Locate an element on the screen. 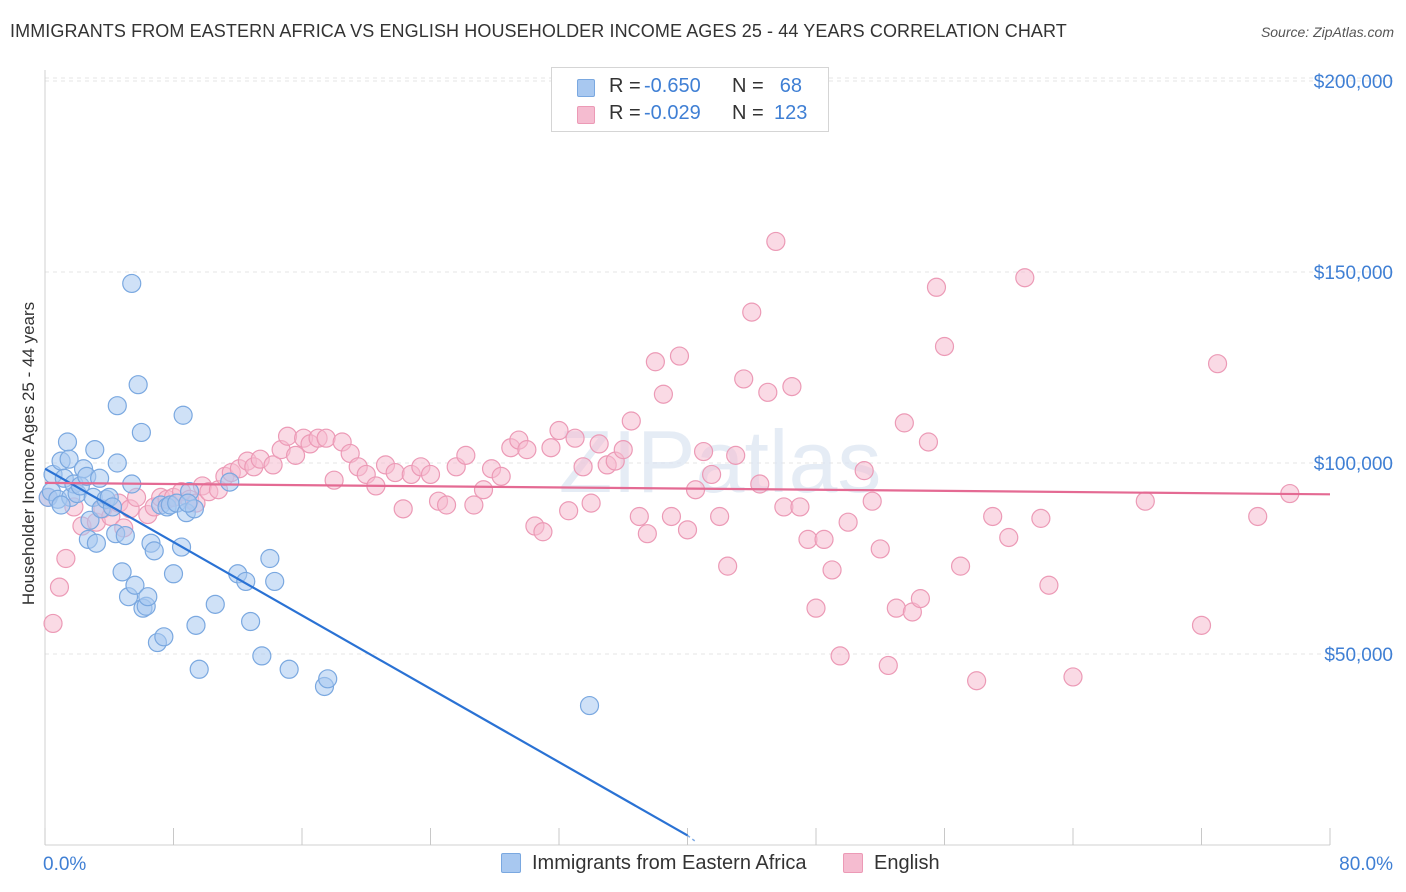 The width and height of the screenshot is (1406, 892). x-tick-label: 80.0% is located at coordinates (1366, 864).